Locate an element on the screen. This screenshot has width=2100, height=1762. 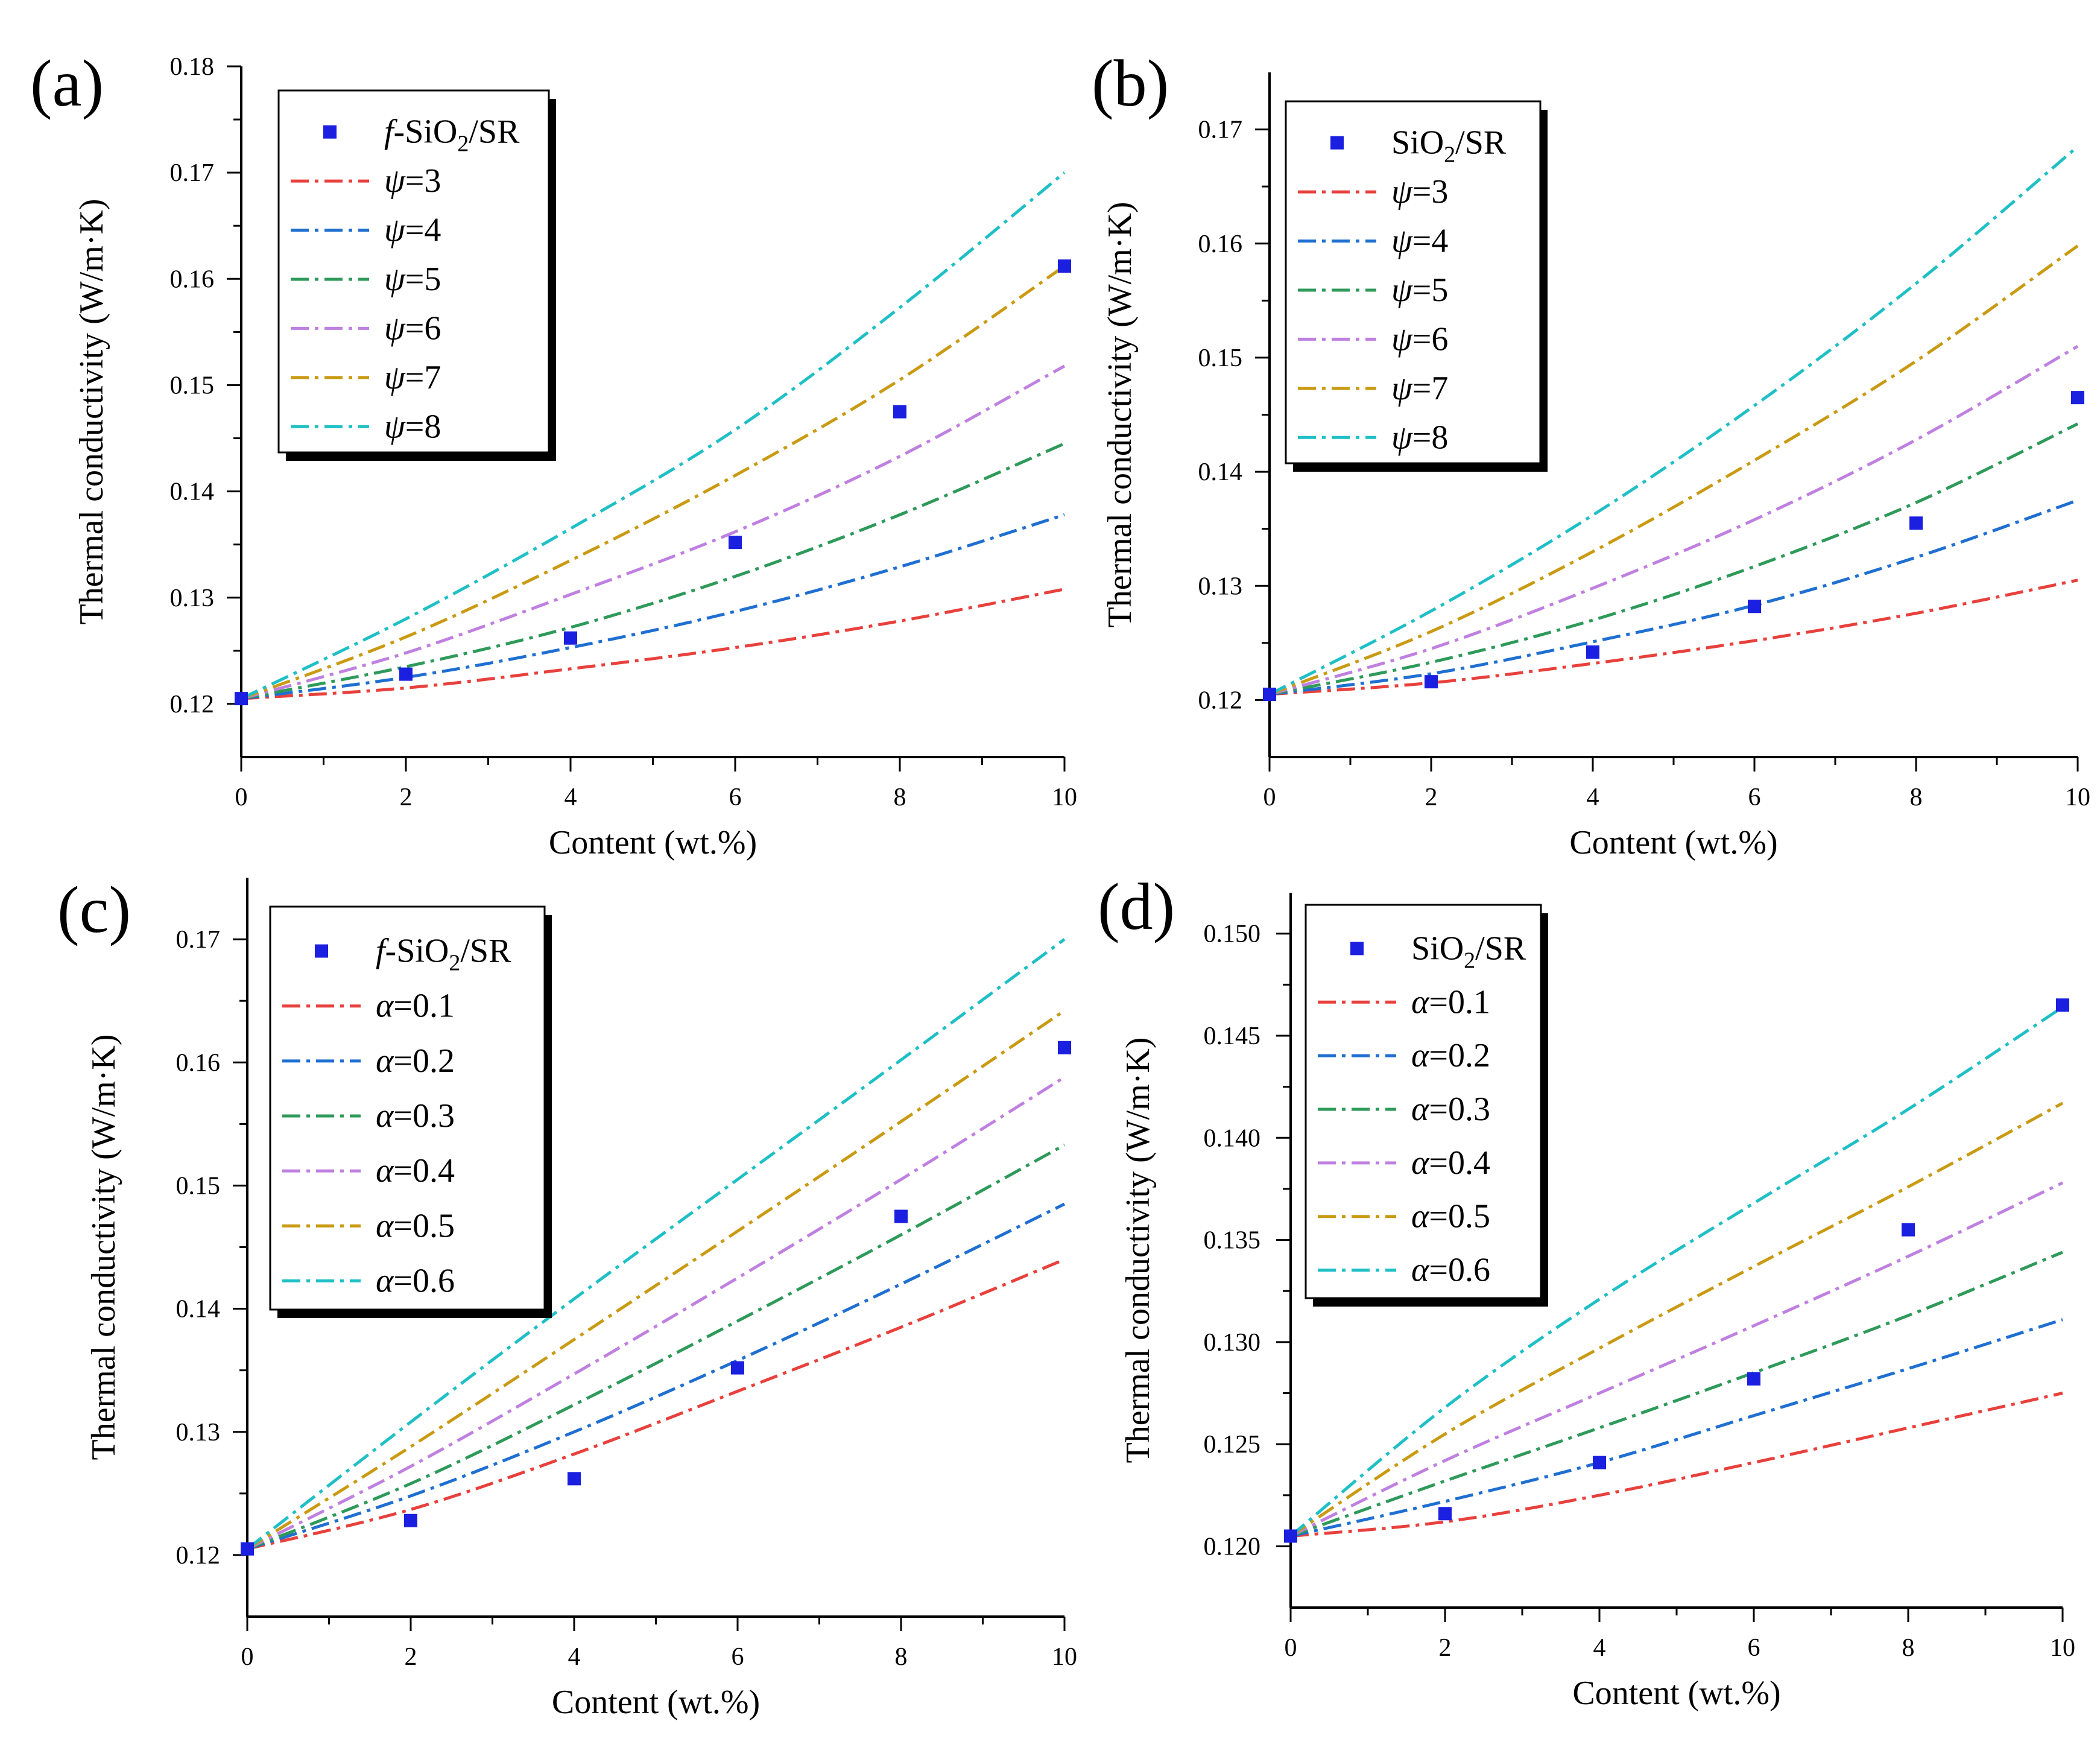
legend-label: f-SiO2/SR is located at coordinates (452, 135).